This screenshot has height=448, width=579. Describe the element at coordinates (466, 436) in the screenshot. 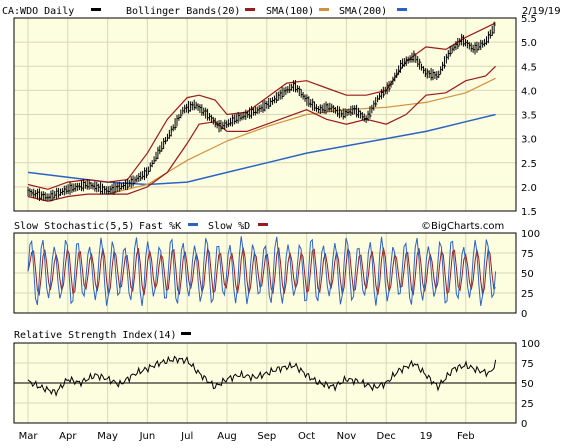

I see `x-tick-label: Feb` at that location.